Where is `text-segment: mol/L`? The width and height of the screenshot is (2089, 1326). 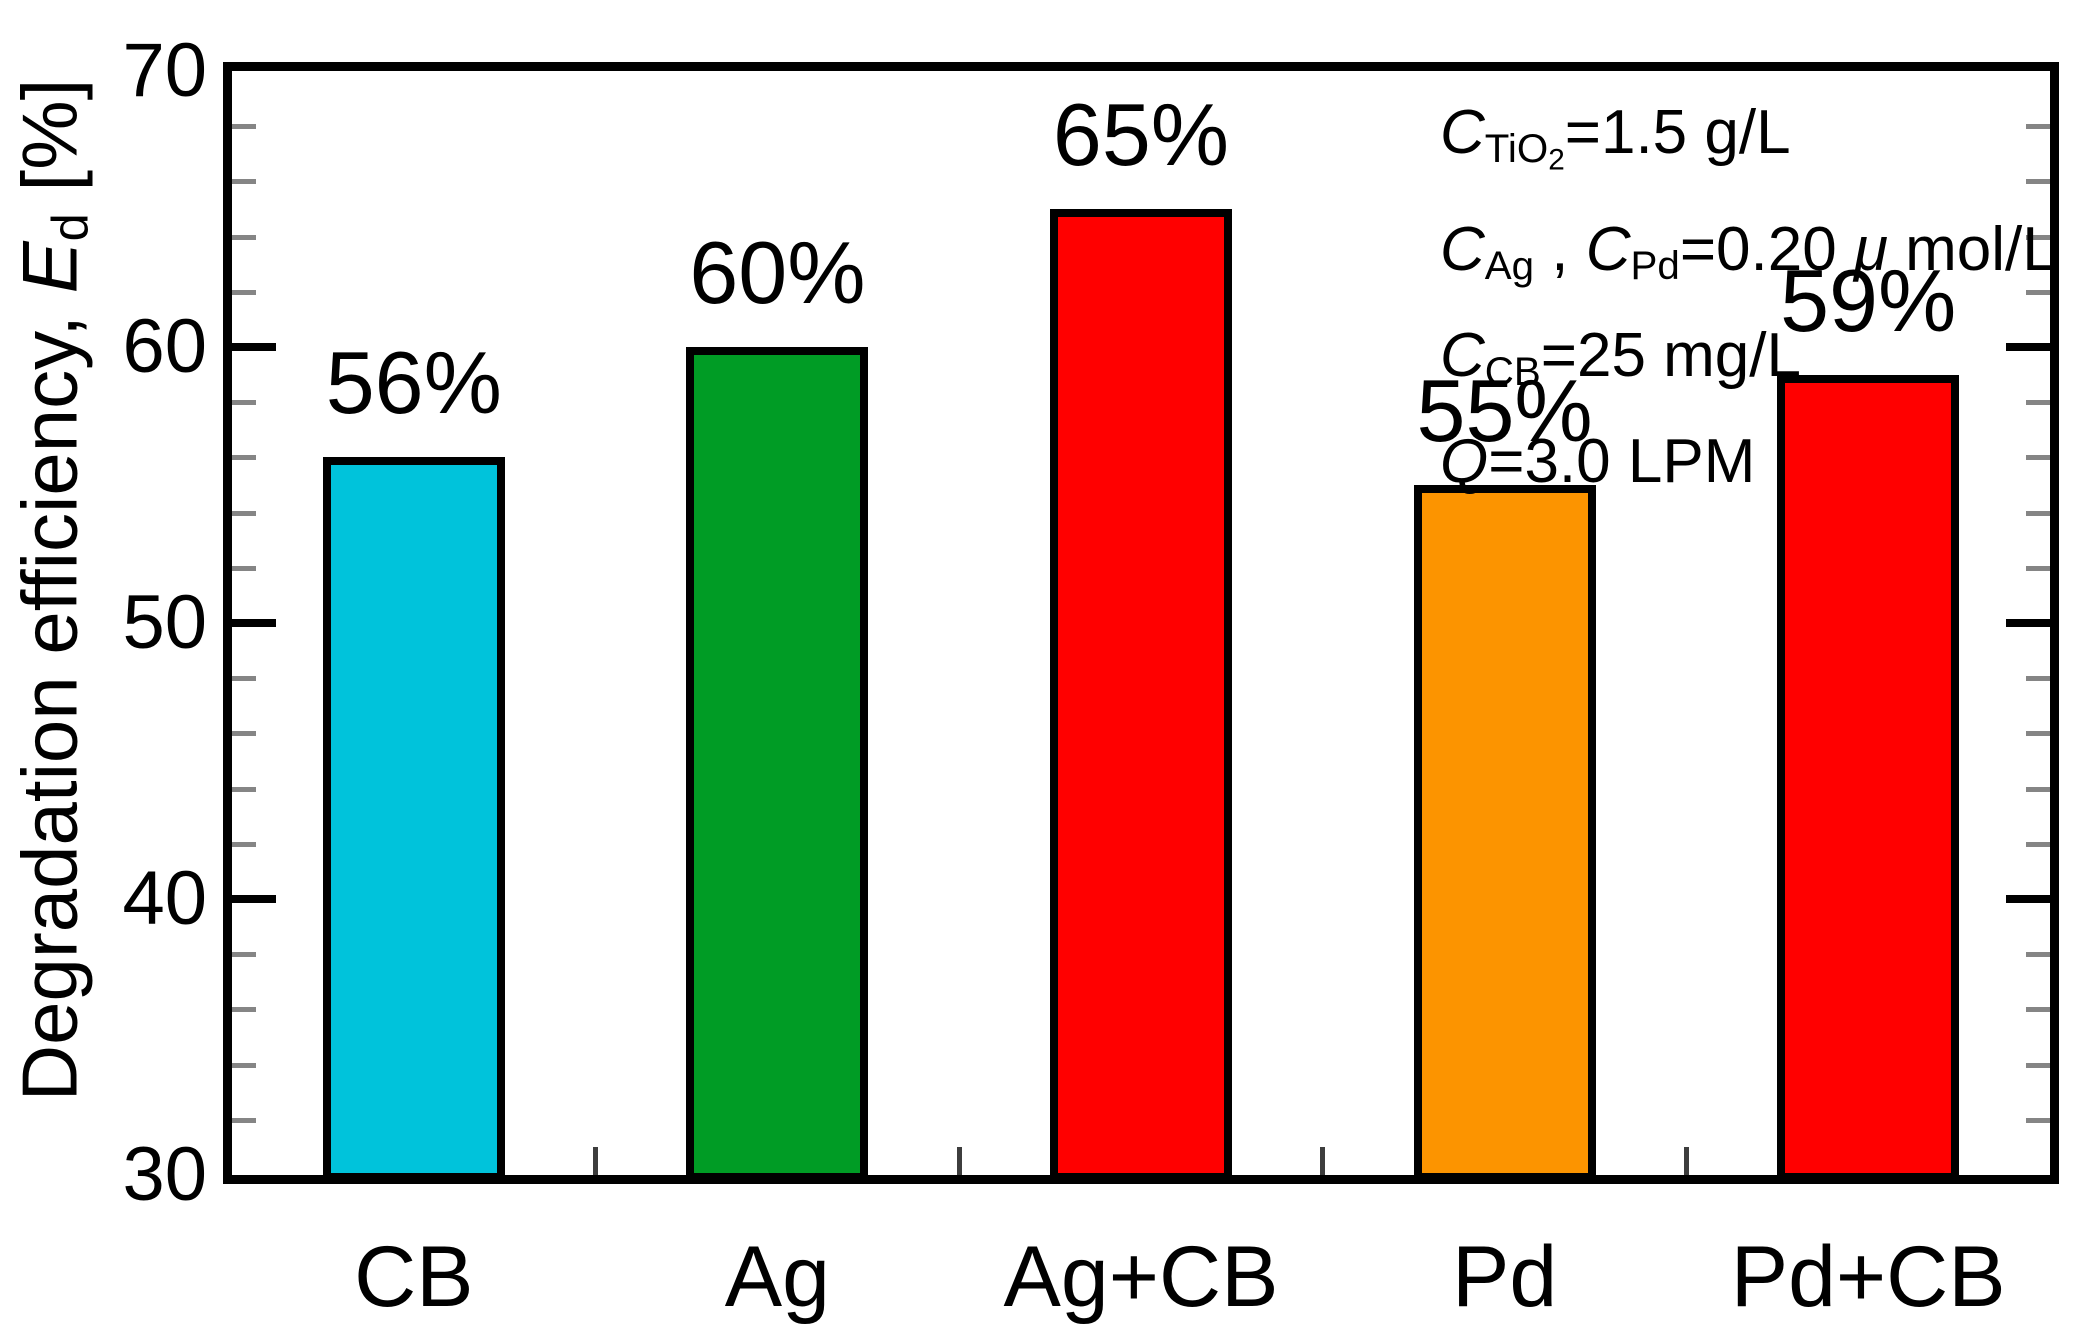
text-segment: mol/L is located at coordinates (1972, 250).